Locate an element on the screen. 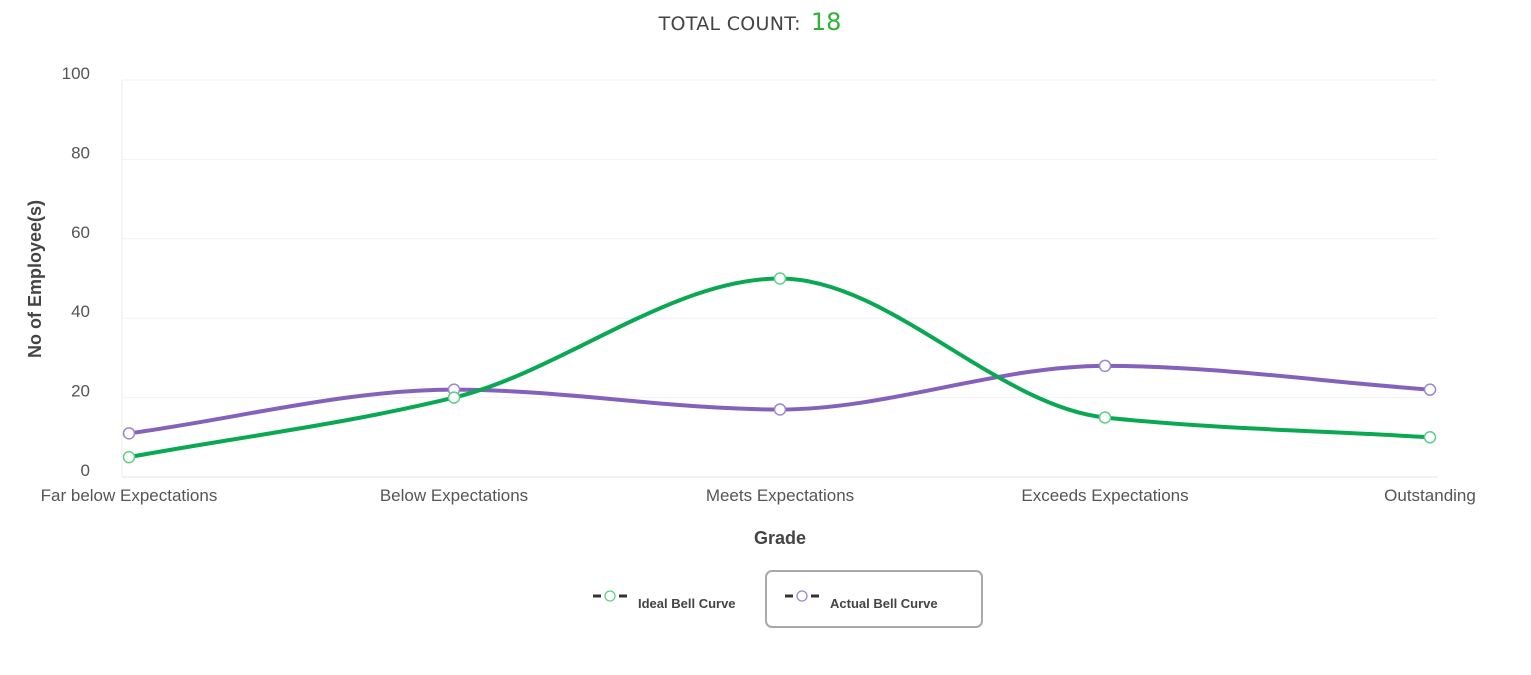 The image size is (1531, 675). x-tick-label: Far below Expectations is located at coordinates (129, 495).